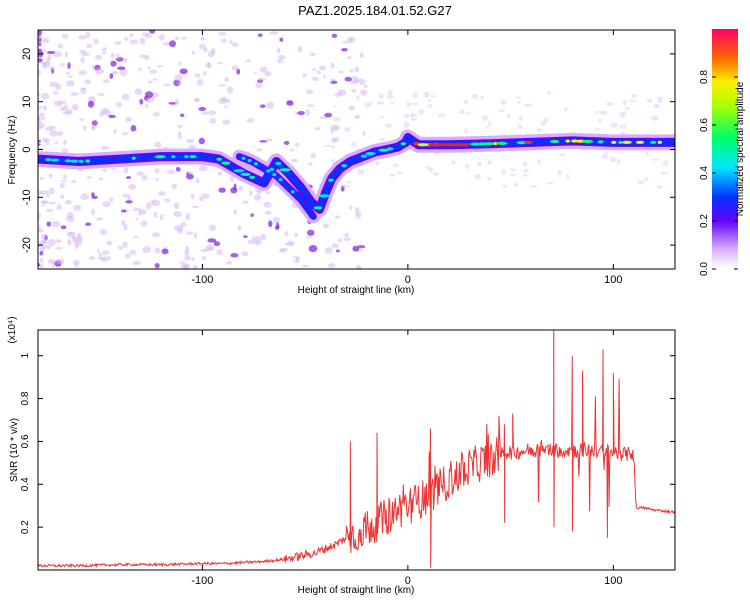  Describe the element at coordinates (202, 581) in the screenshot. I see `x-tick-label: -100` at that location.